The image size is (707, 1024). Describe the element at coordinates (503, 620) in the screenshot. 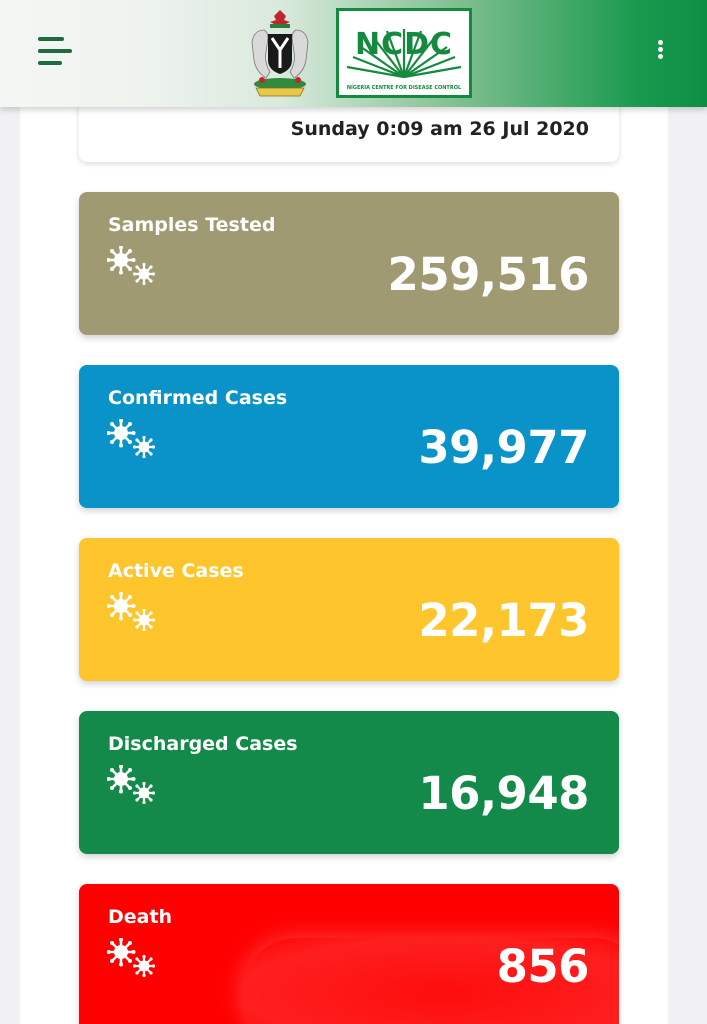

I see `stat-value: 22,173` at that location.